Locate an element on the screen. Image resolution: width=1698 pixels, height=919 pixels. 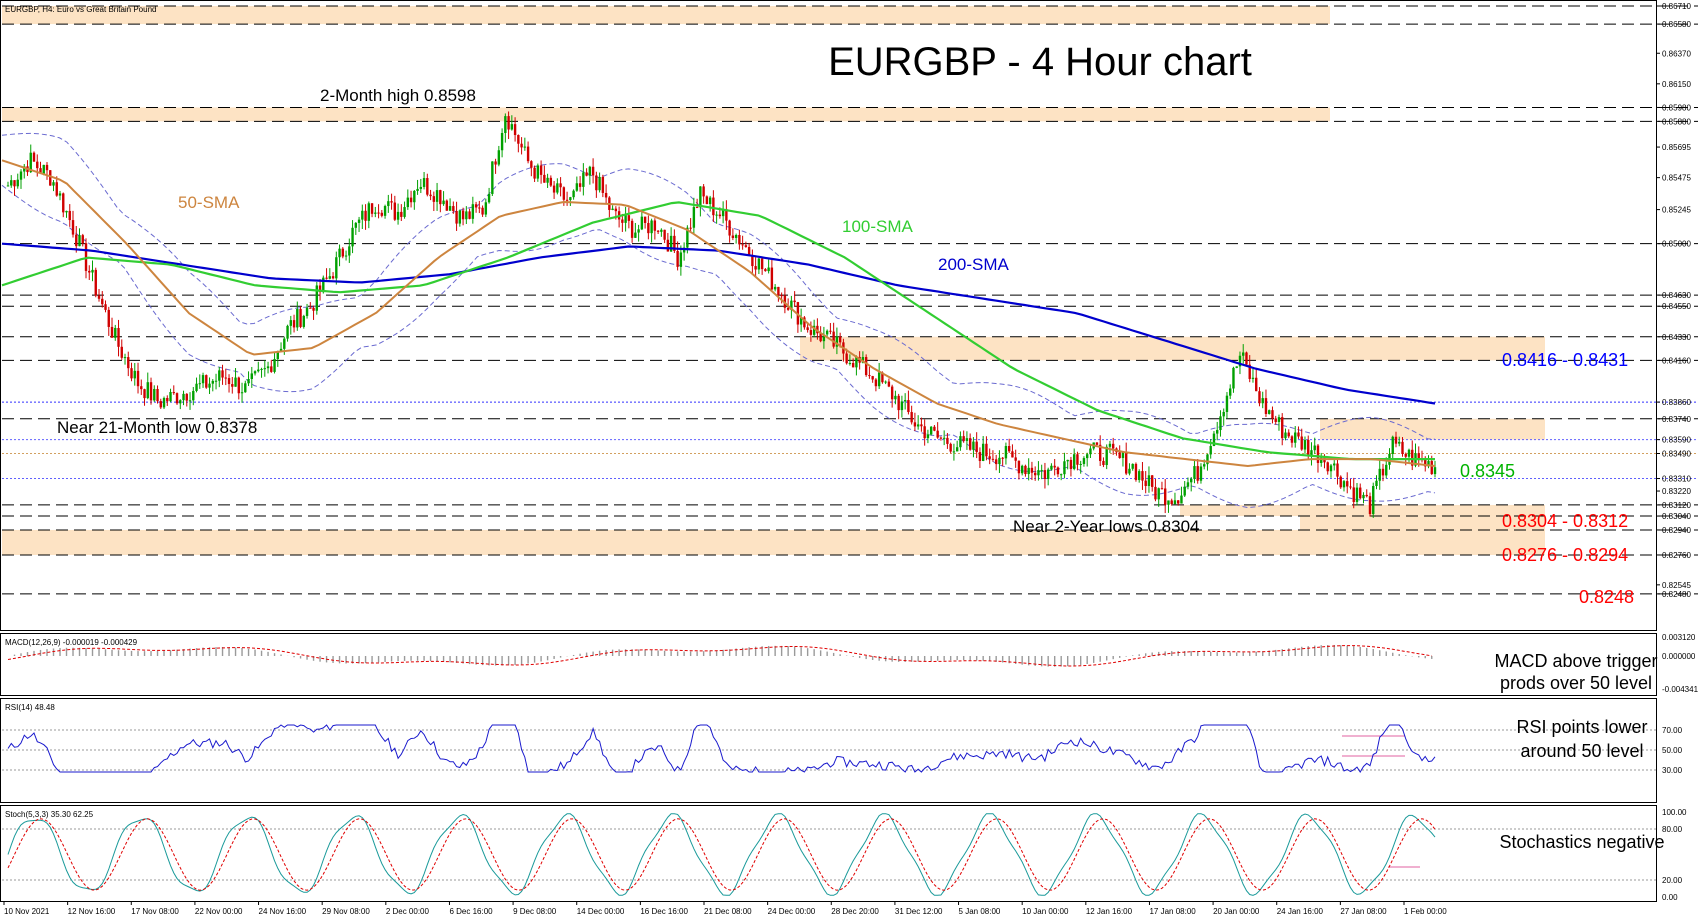
macd-label: MACD(12,26,9) -0.000019 -0.000429 is located at coordinates (71, 642).